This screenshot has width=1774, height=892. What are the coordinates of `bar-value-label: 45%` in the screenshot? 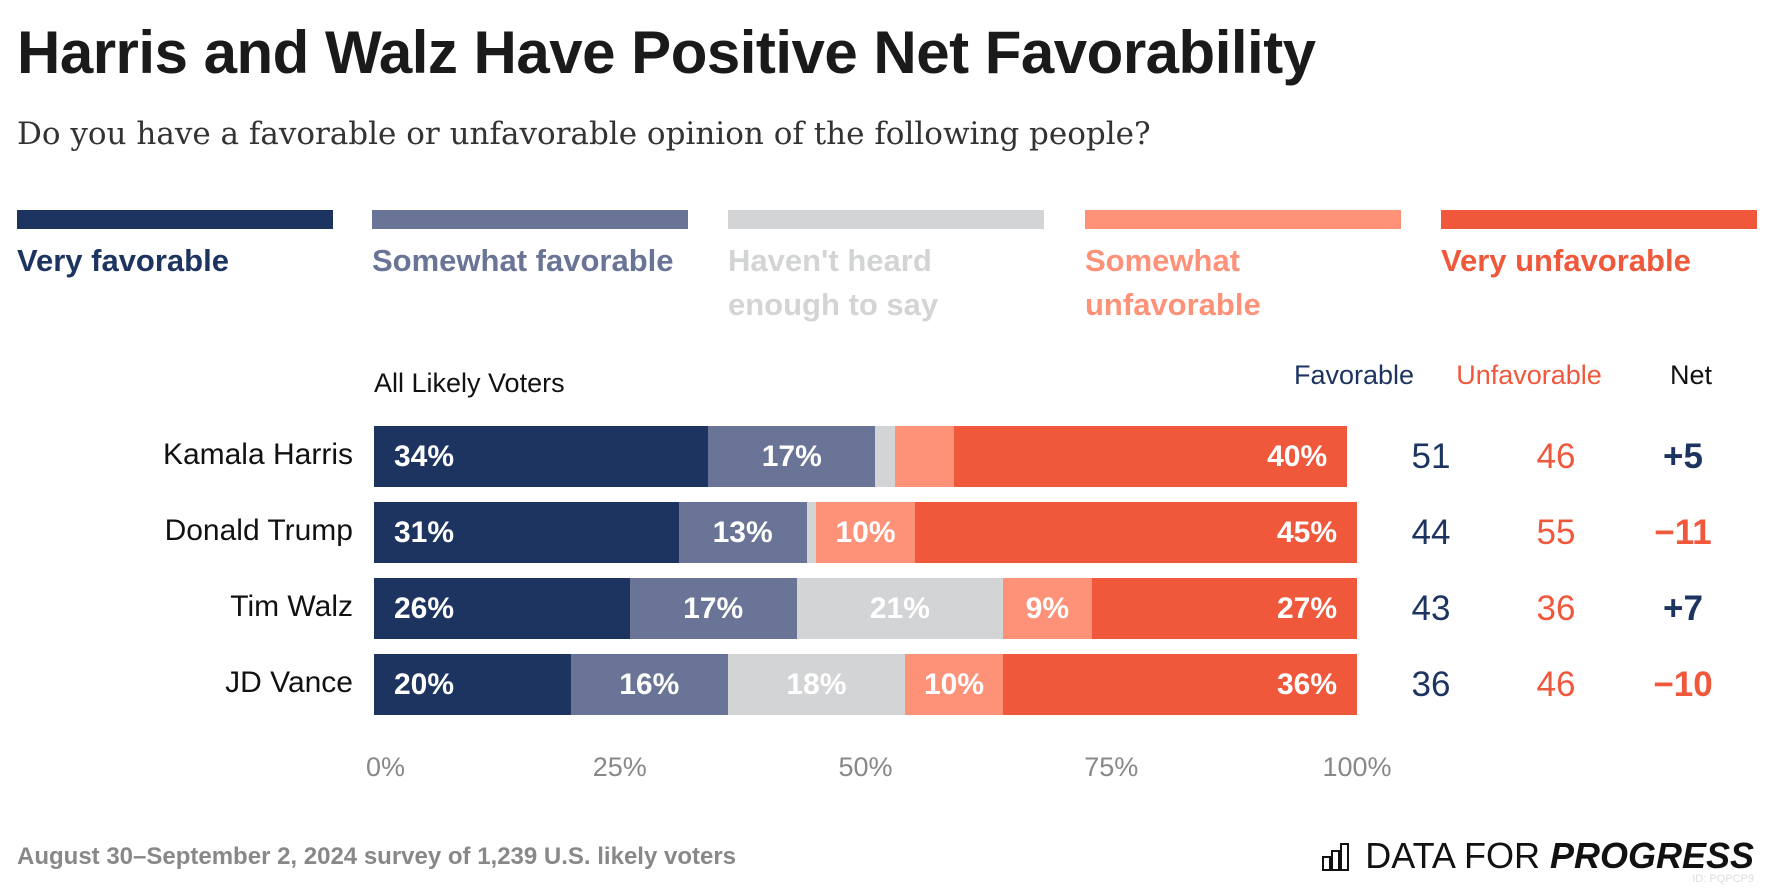 It's located at (1306, 532).